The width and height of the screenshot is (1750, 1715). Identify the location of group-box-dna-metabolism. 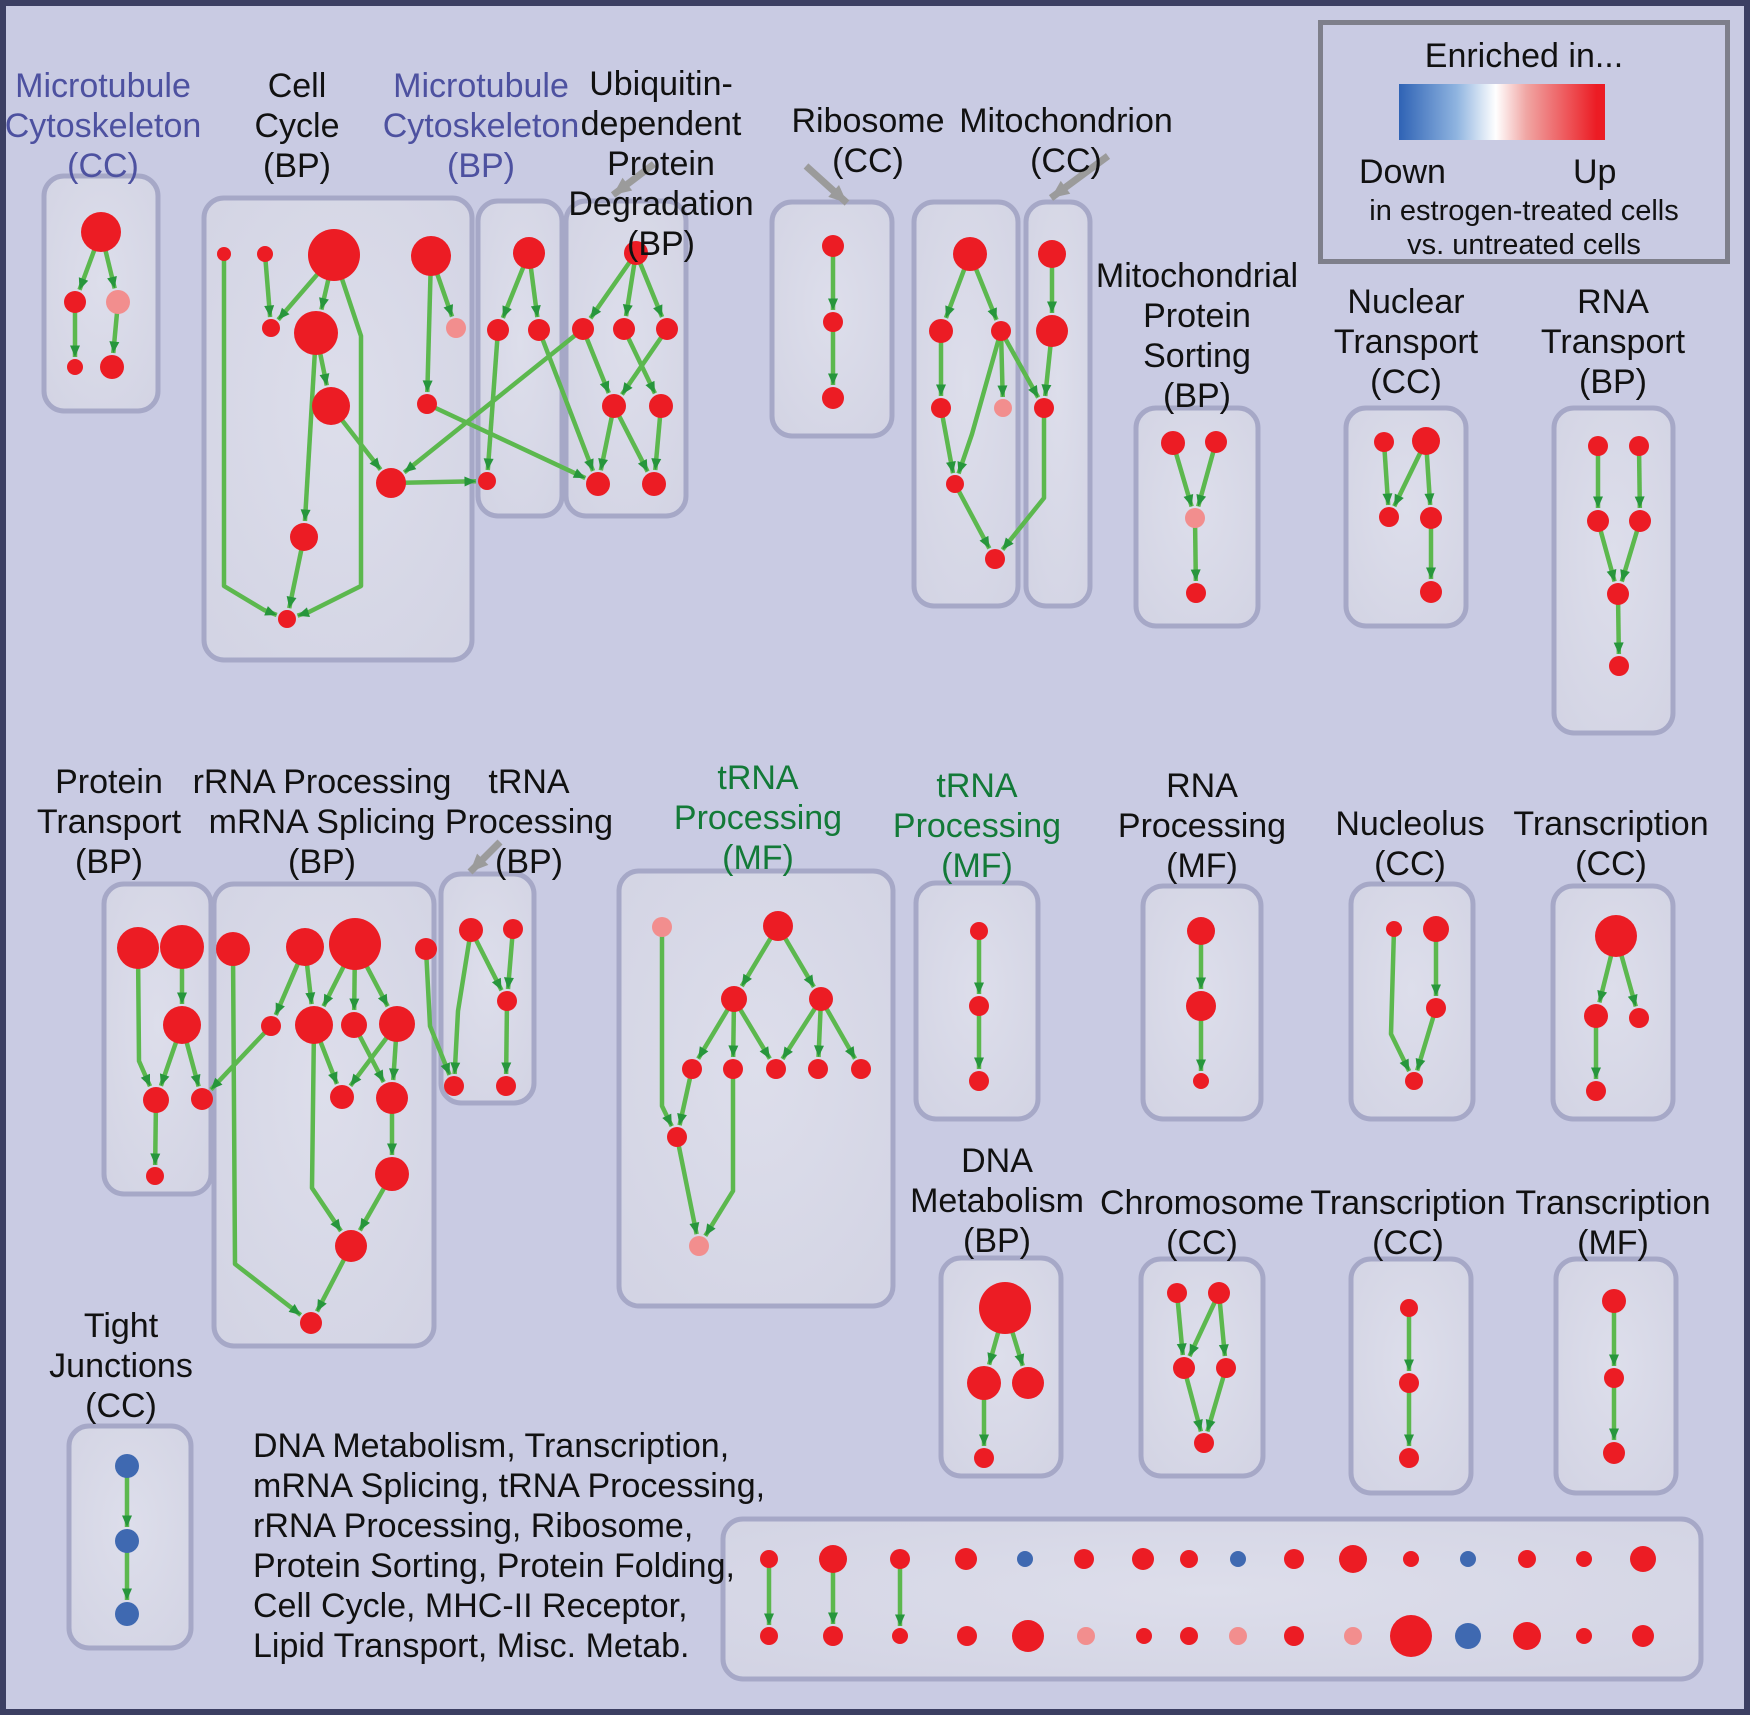
(1001, 1367).